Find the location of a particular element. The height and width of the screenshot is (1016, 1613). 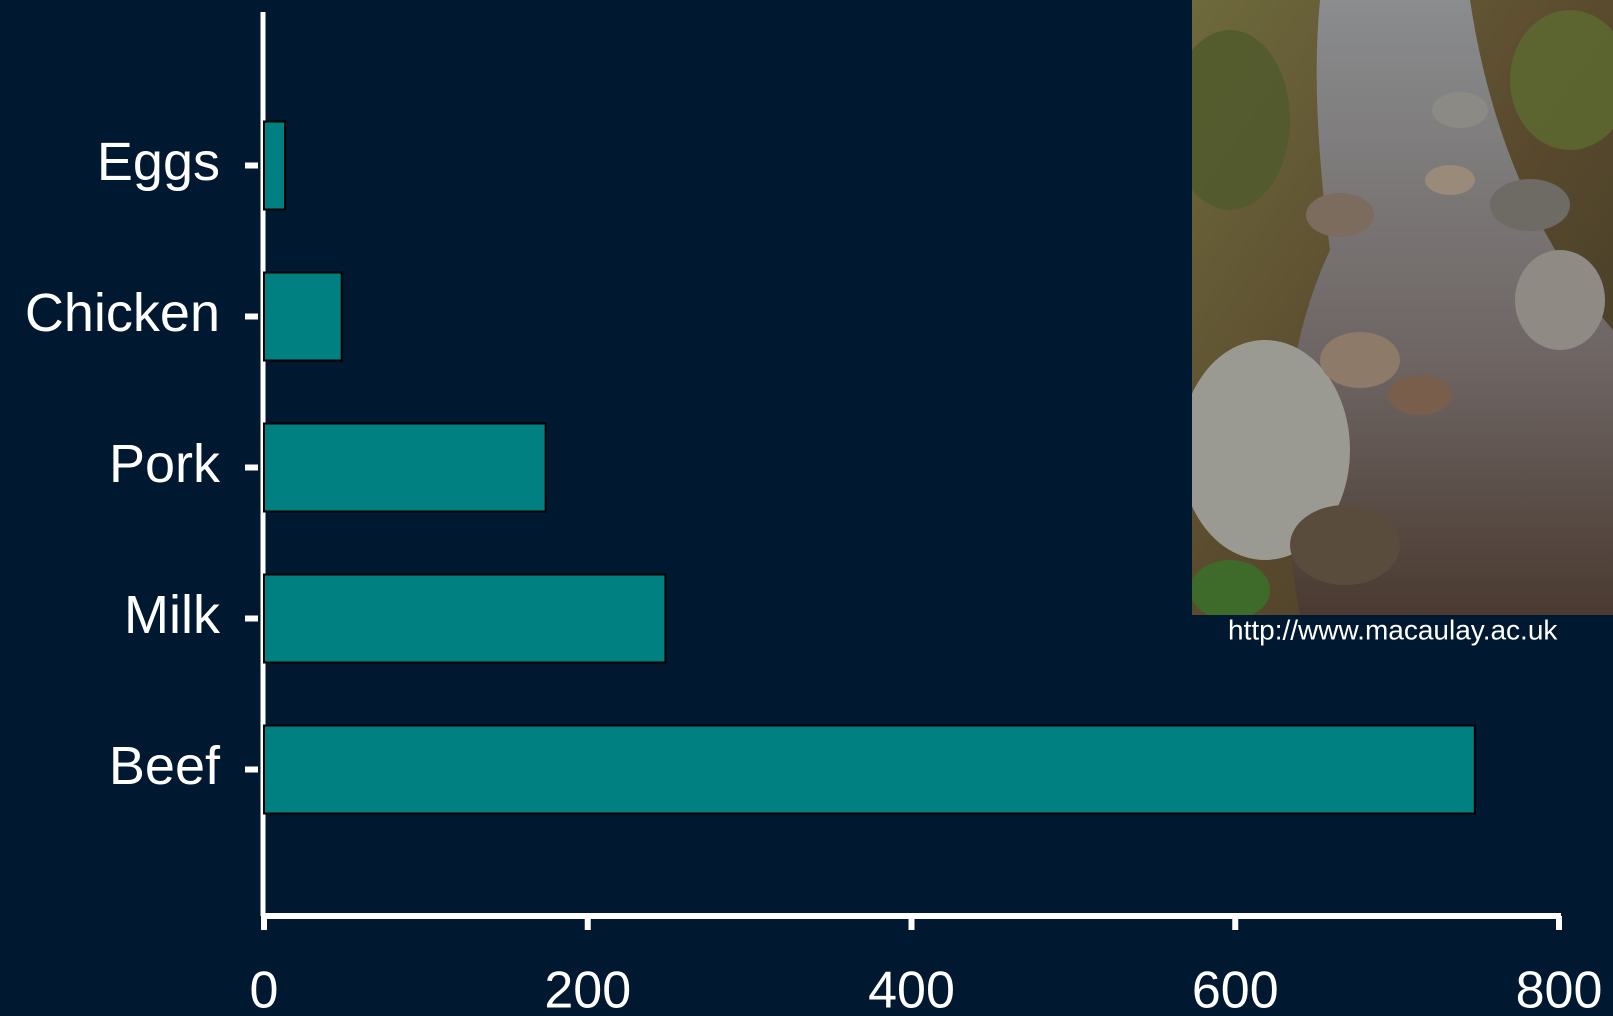

x-tick-label: 200 is located at coordinates (587, 989).